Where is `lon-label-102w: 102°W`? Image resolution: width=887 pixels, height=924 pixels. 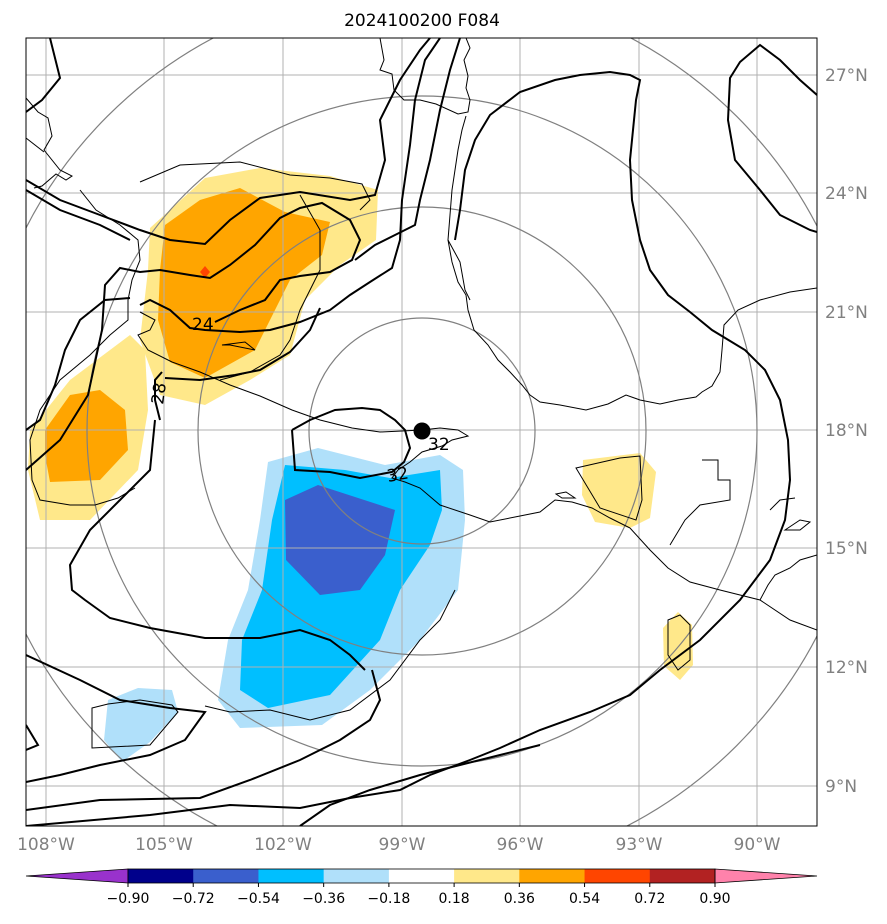 lon-label-102w: 102°W is located at coordinates (283, 845).